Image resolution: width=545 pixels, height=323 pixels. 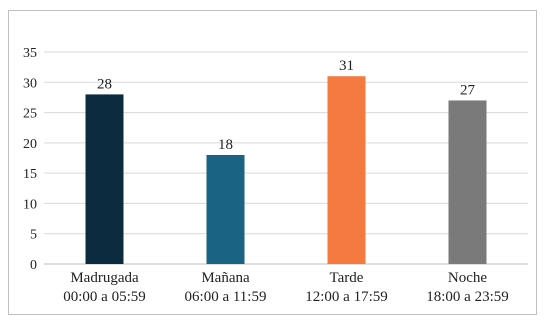 What do you see at coordinates (30, 114) in the screenshot?
I see `y-tick-label: 25` at bounding box center [30, 114].